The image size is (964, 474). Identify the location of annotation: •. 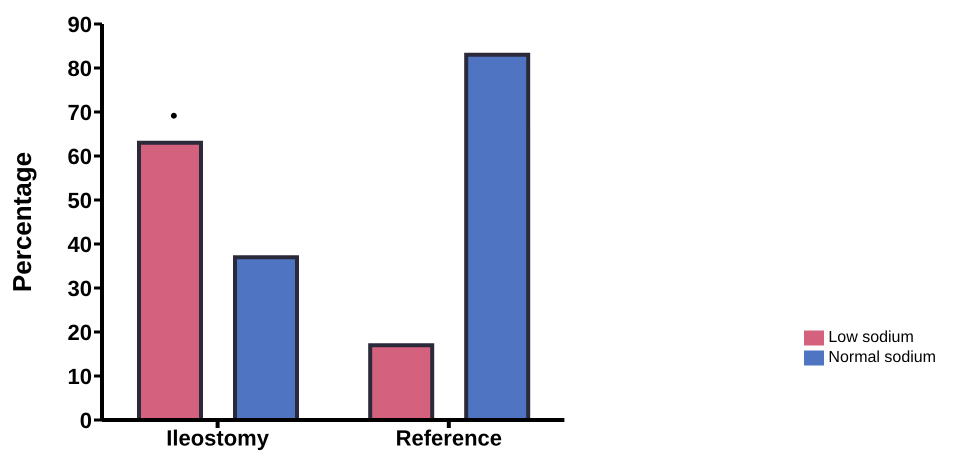
(174, 115).